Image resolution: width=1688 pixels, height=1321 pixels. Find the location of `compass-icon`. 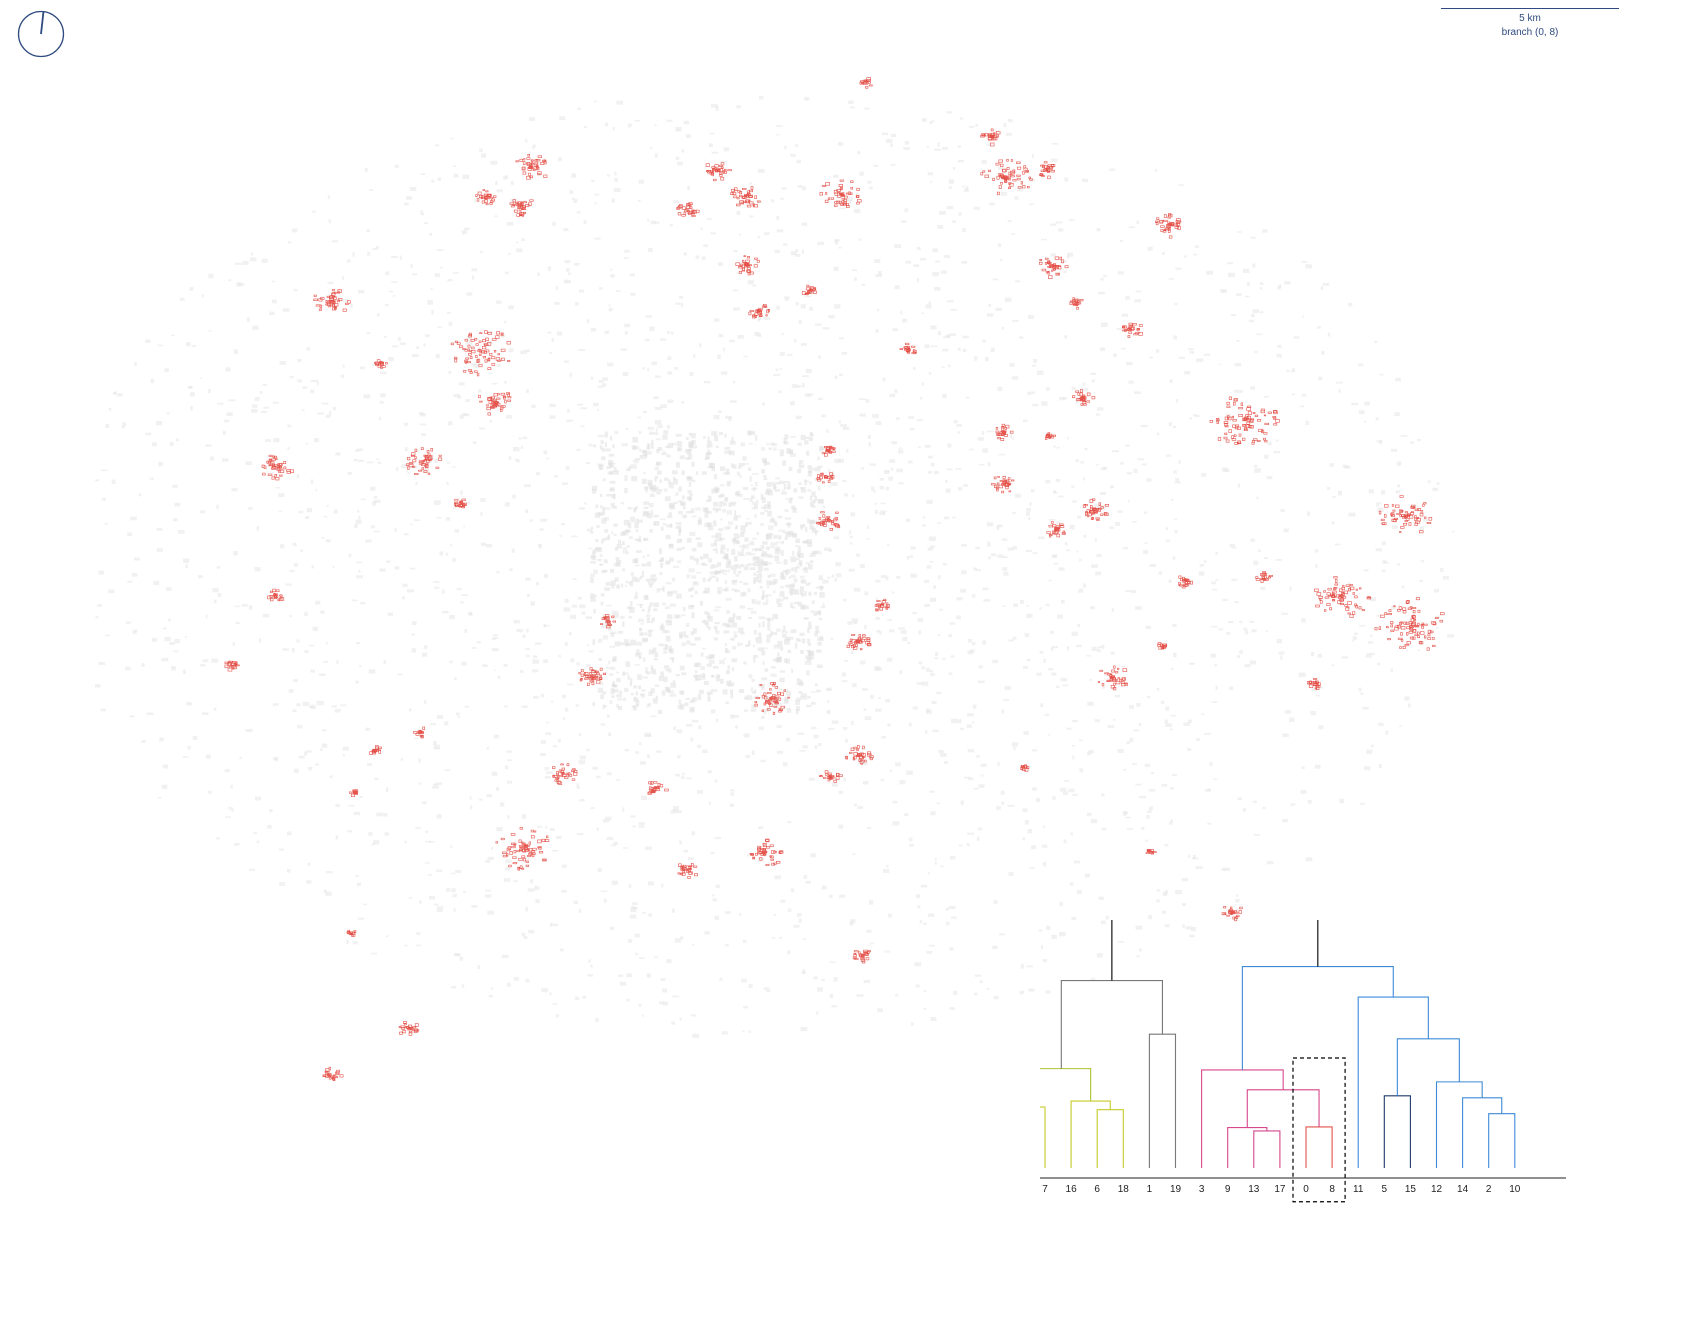

compass-icon is located at coordinates (41, 34).